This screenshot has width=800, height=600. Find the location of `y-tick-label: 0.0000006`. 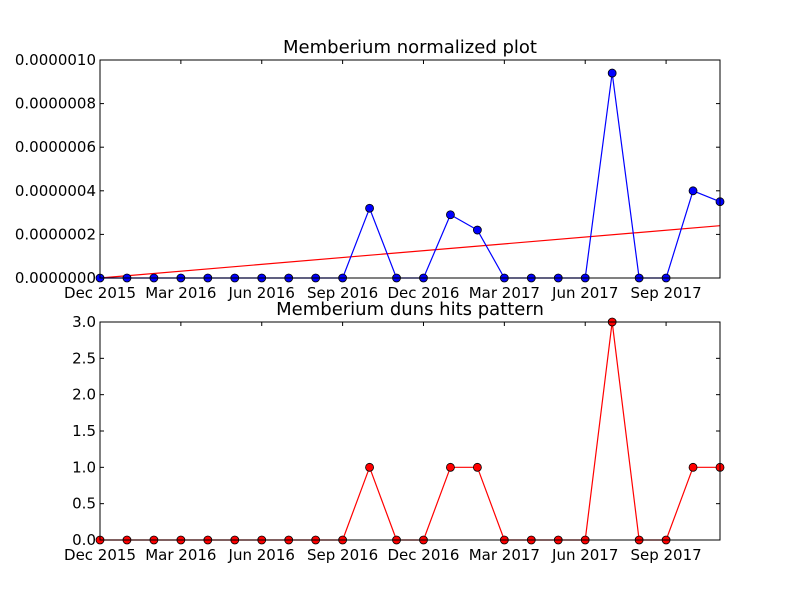

y-tick-label: 0.0000006 is located at coordinates (55, 147).